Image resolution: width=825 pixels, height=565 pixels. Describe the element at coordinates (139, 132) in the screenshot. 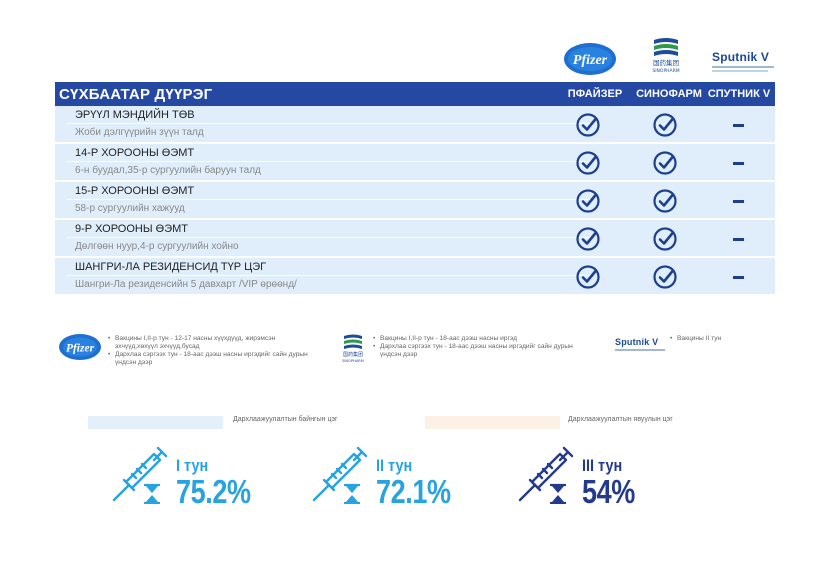

I see `site-address: Жоби дэлгүүрийн зүүн талд` at that location.